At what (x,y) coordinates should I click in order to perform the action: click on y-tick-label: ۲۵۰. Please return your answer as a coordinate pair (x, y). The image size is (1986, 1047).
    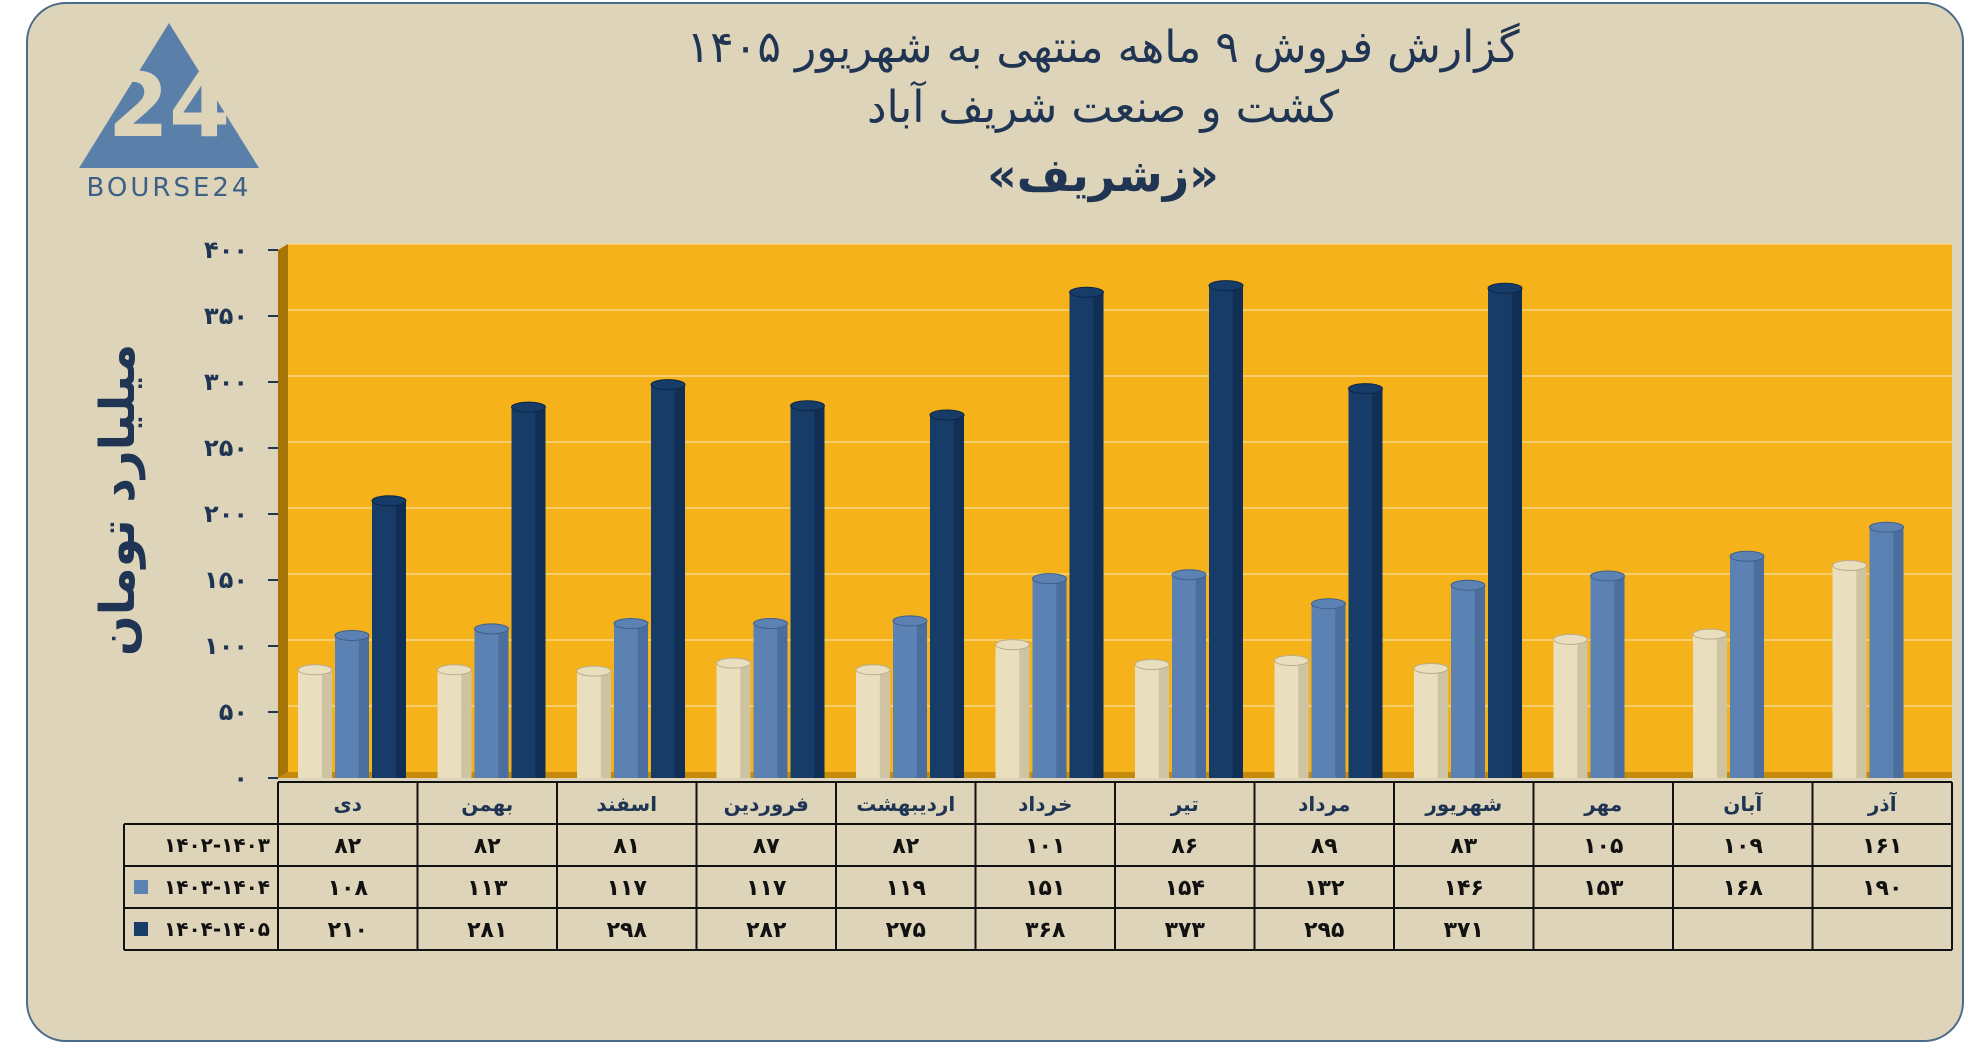
    Looking at the image, I should click on (226, 448).